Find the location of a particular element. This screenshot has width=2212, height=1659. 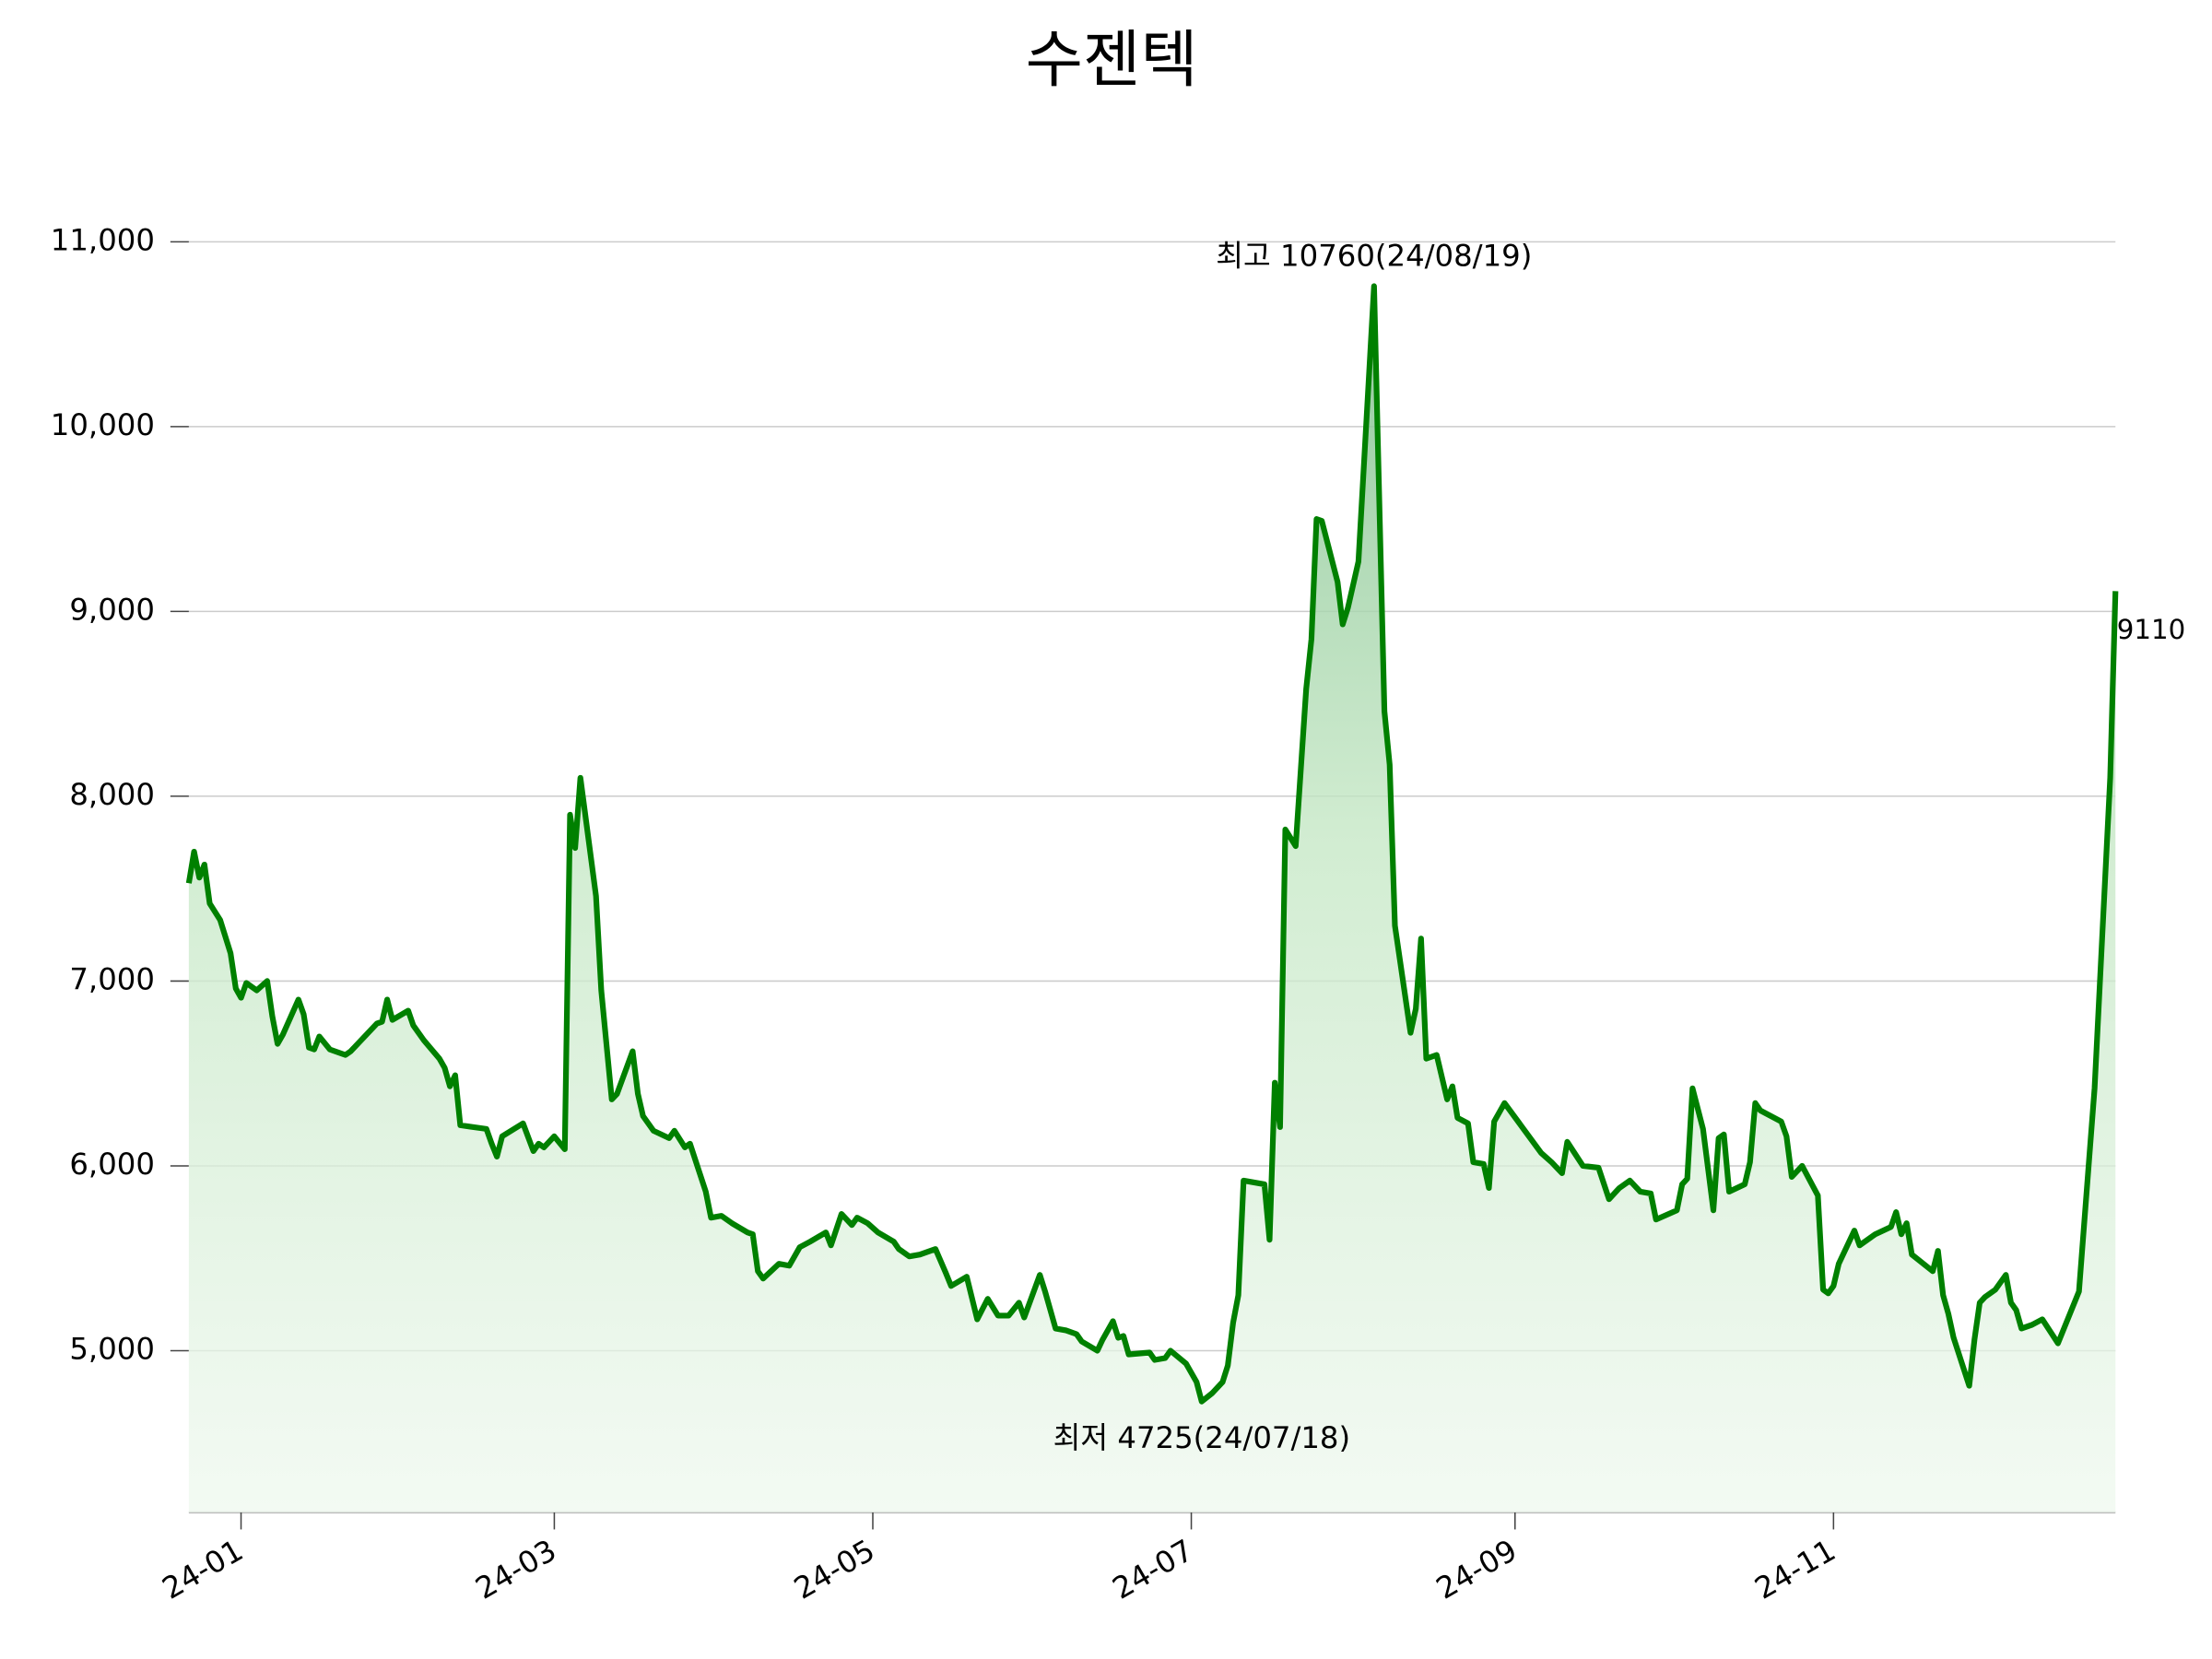

last-value-label: 9110 is located at coordinates (2151, 629).